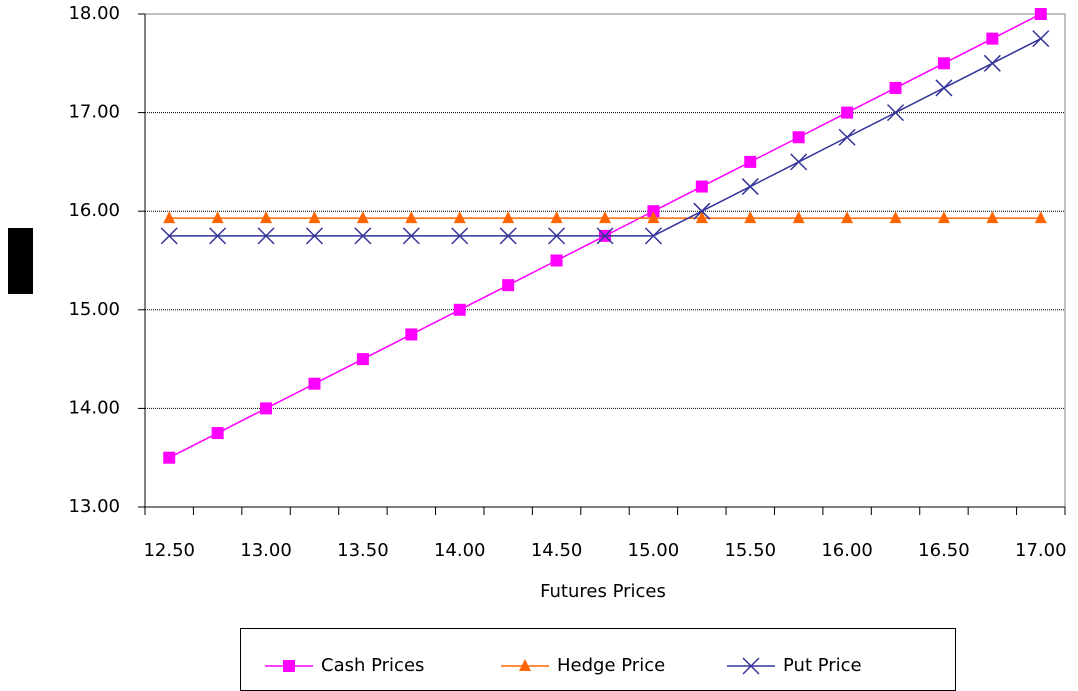 The height and width of the screenshot is (691, 1078). Describe the element at coordinates (557, 550) in the screenshot. I see `x-tick-label: 14.50` at that location.